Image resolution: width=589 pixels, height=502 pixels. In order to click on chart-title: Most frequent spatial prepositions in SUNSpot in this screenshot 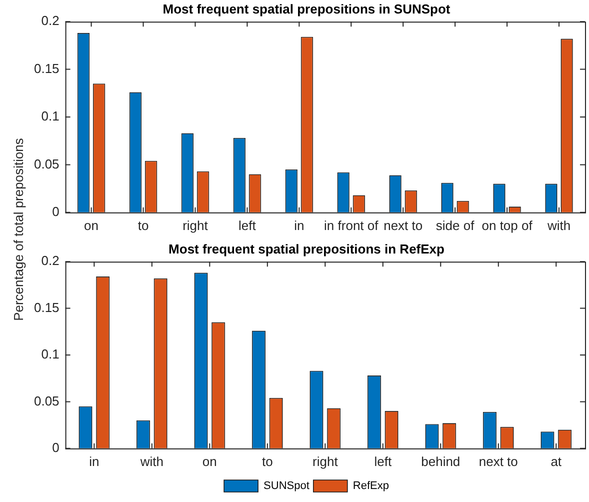, I will do `click(306, 8)`.